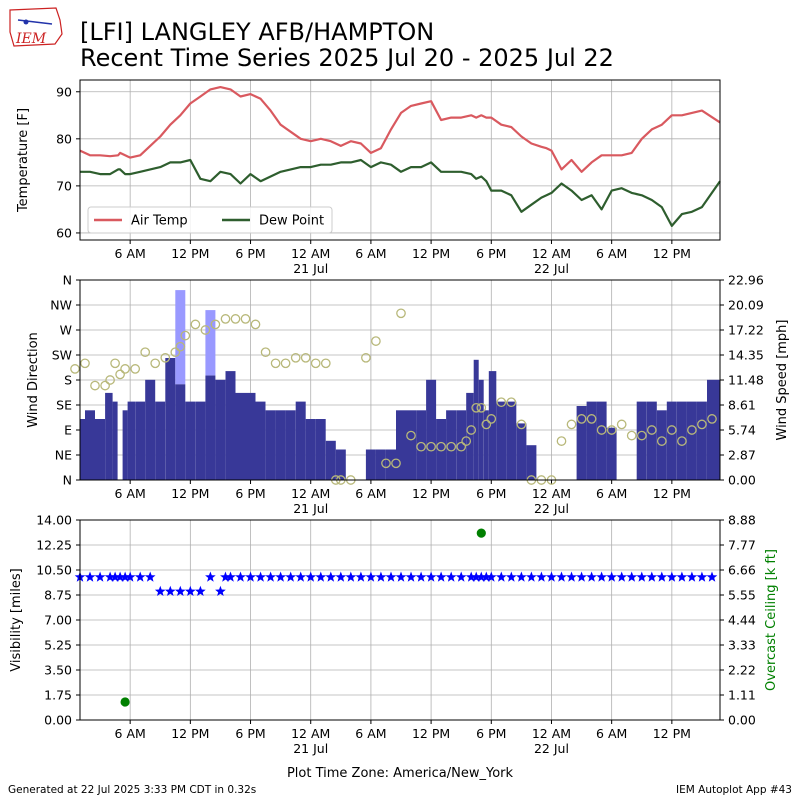 The width and height of the screenshot is (800, 800). What do you see at coordinates (742, 670) in the screenshot?
I see `y2-tick-label: 2.22` at bounding box center [742, 670].